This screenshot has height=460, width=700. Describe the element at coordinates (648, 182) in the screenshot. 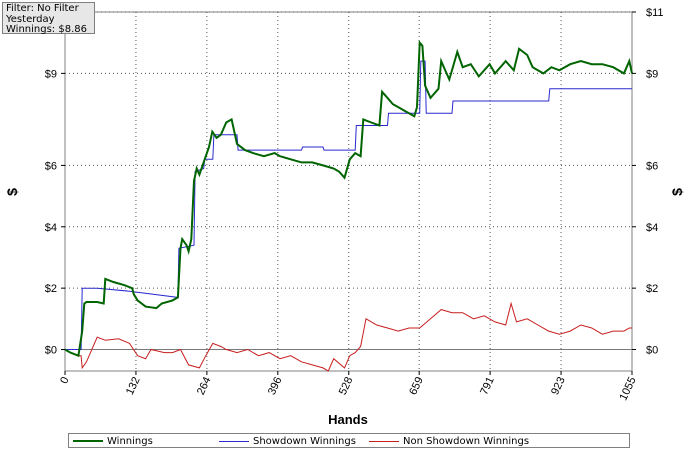

I see `right-y-axis: $0 $2 $4 $6 $9 $11` at that location.